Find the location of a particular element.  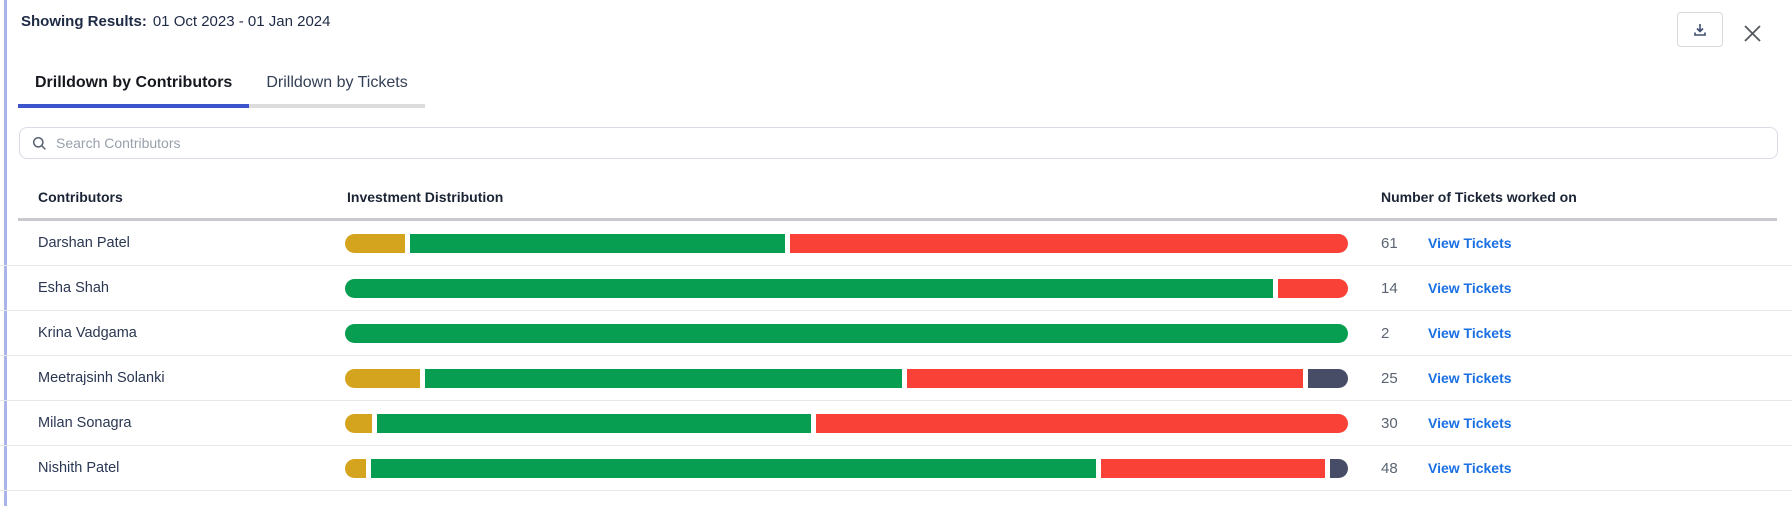

close-button is located at coordinates (1752, 33).